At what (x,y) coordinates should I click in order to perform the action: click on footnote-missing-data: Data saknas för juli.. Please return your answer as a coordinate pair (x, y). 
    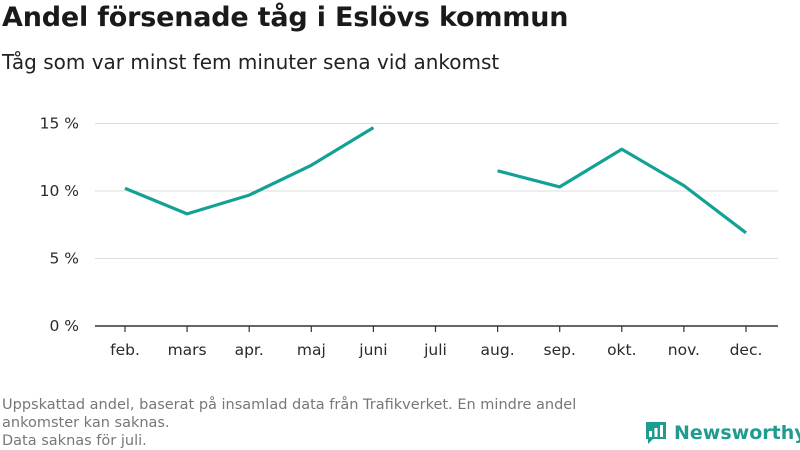
    Looking at the image, I should click on (74, 441).